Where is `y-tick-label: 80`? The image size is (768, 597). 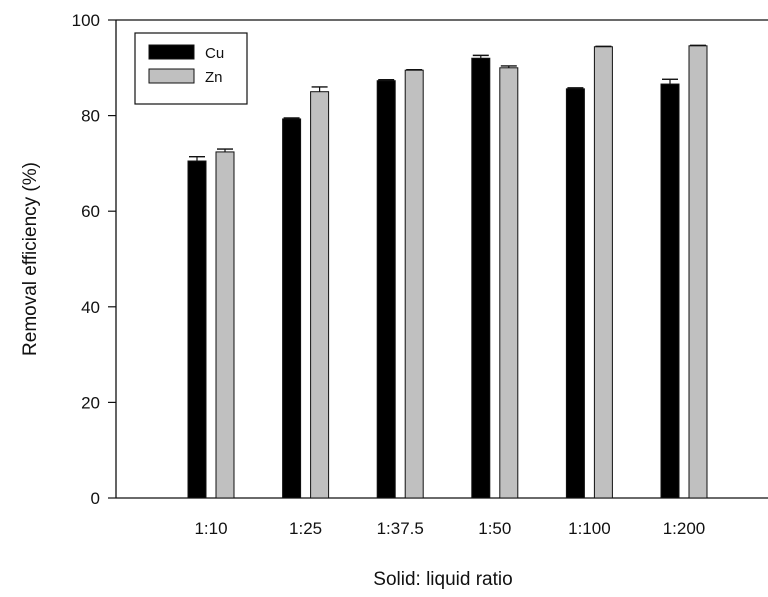 y-tick-label: 80 is located at coordinates (90, 116).